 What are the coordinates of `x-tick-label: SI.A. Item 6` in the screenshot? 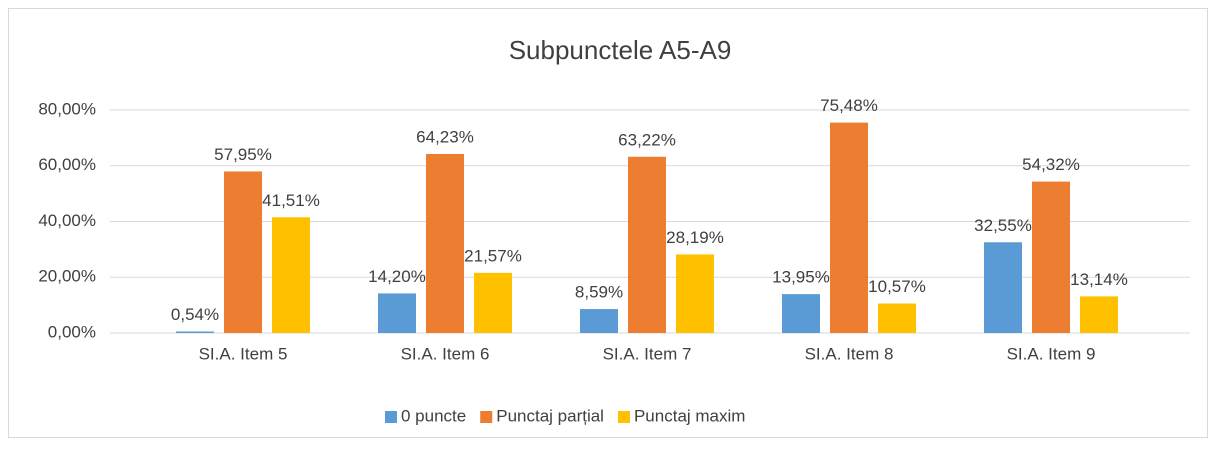 It's located at (445, 353).